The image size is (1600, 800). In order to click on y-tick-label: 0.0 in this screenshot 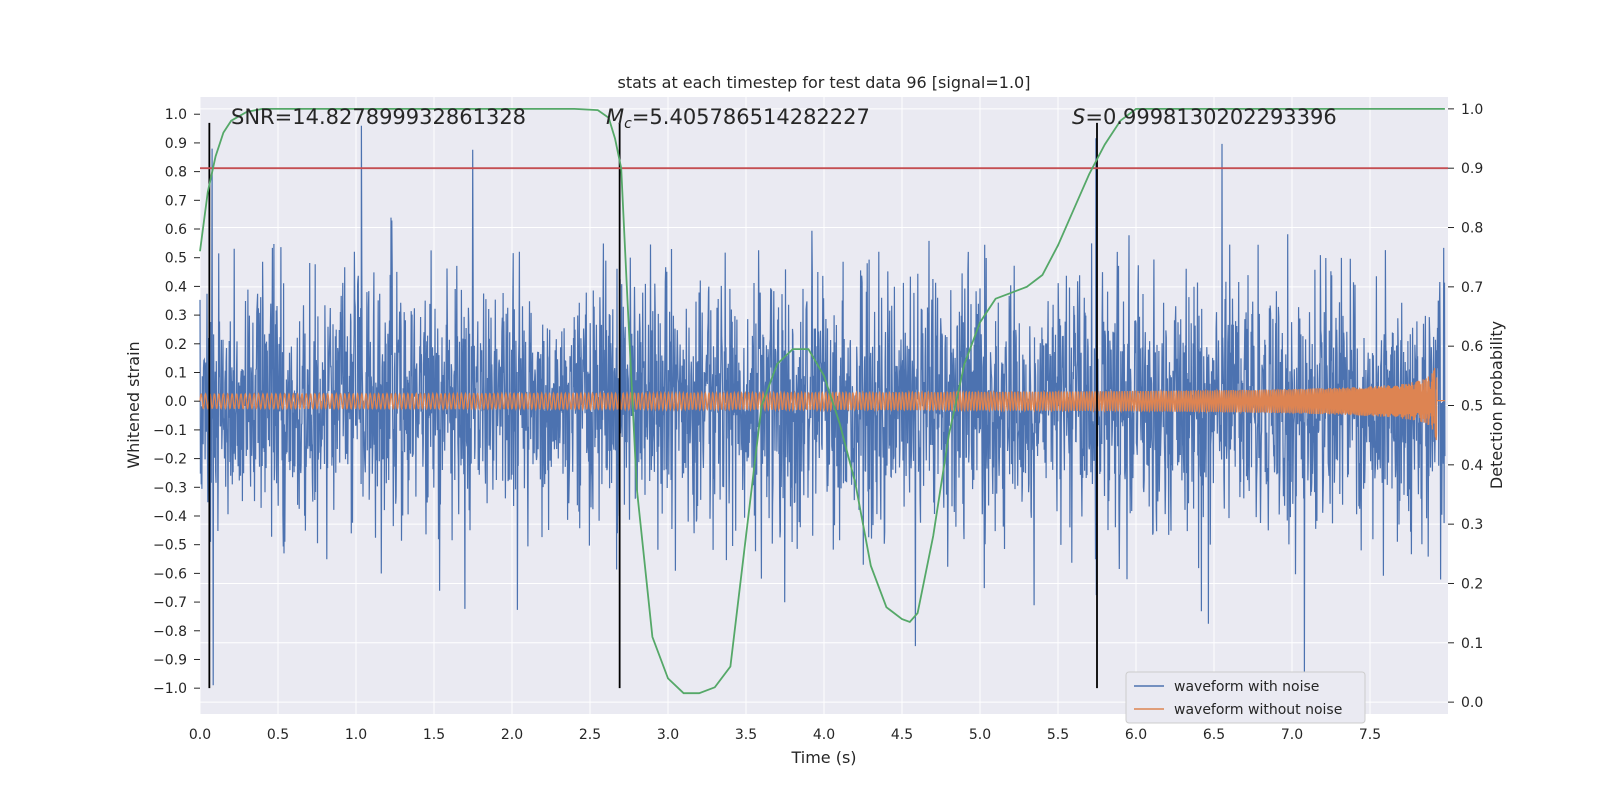, I will do `click(176, 402)`.